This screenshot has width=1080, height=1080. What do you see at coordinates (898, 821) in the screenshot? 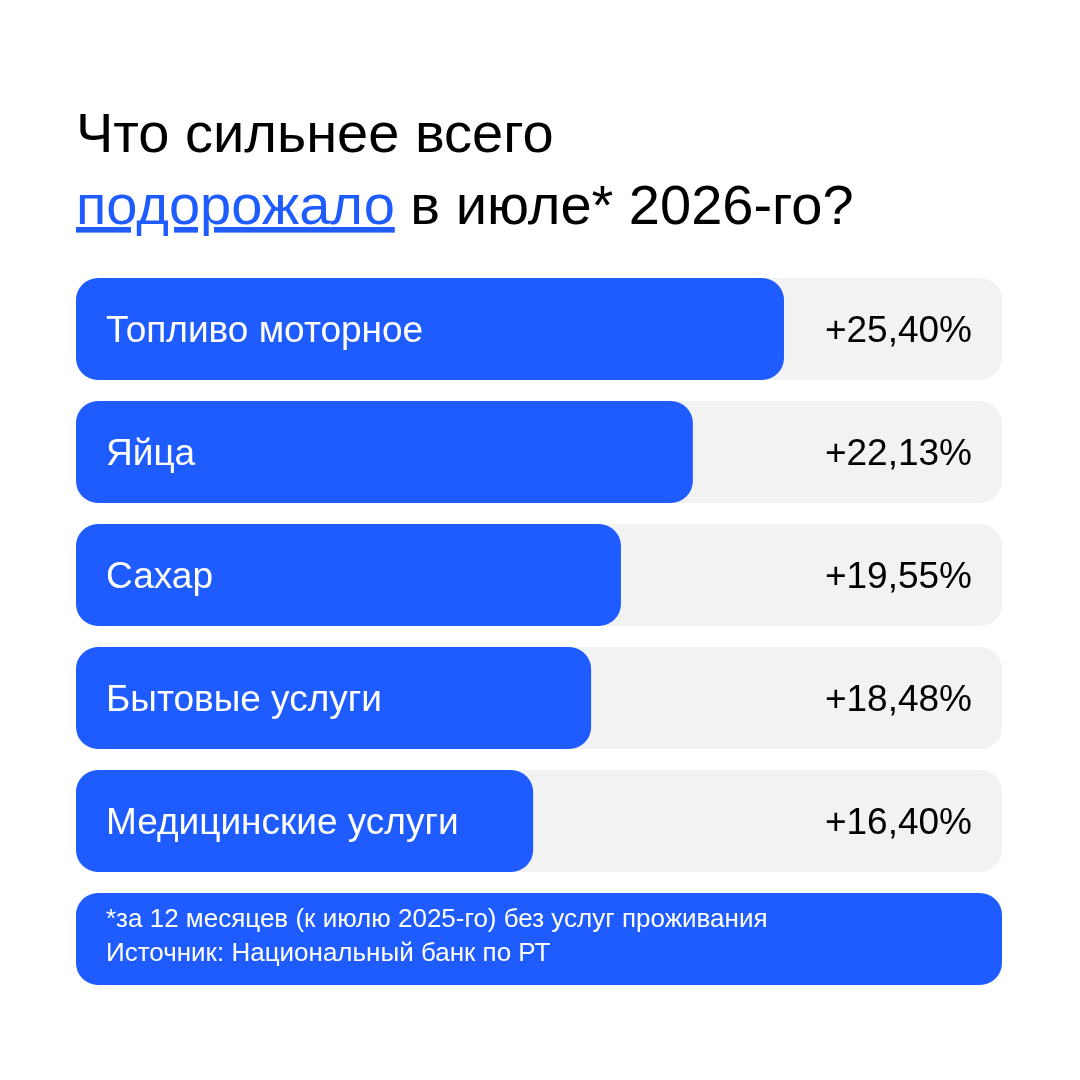
I see `data-label: +16,40%` at bounding box center [898, 821].